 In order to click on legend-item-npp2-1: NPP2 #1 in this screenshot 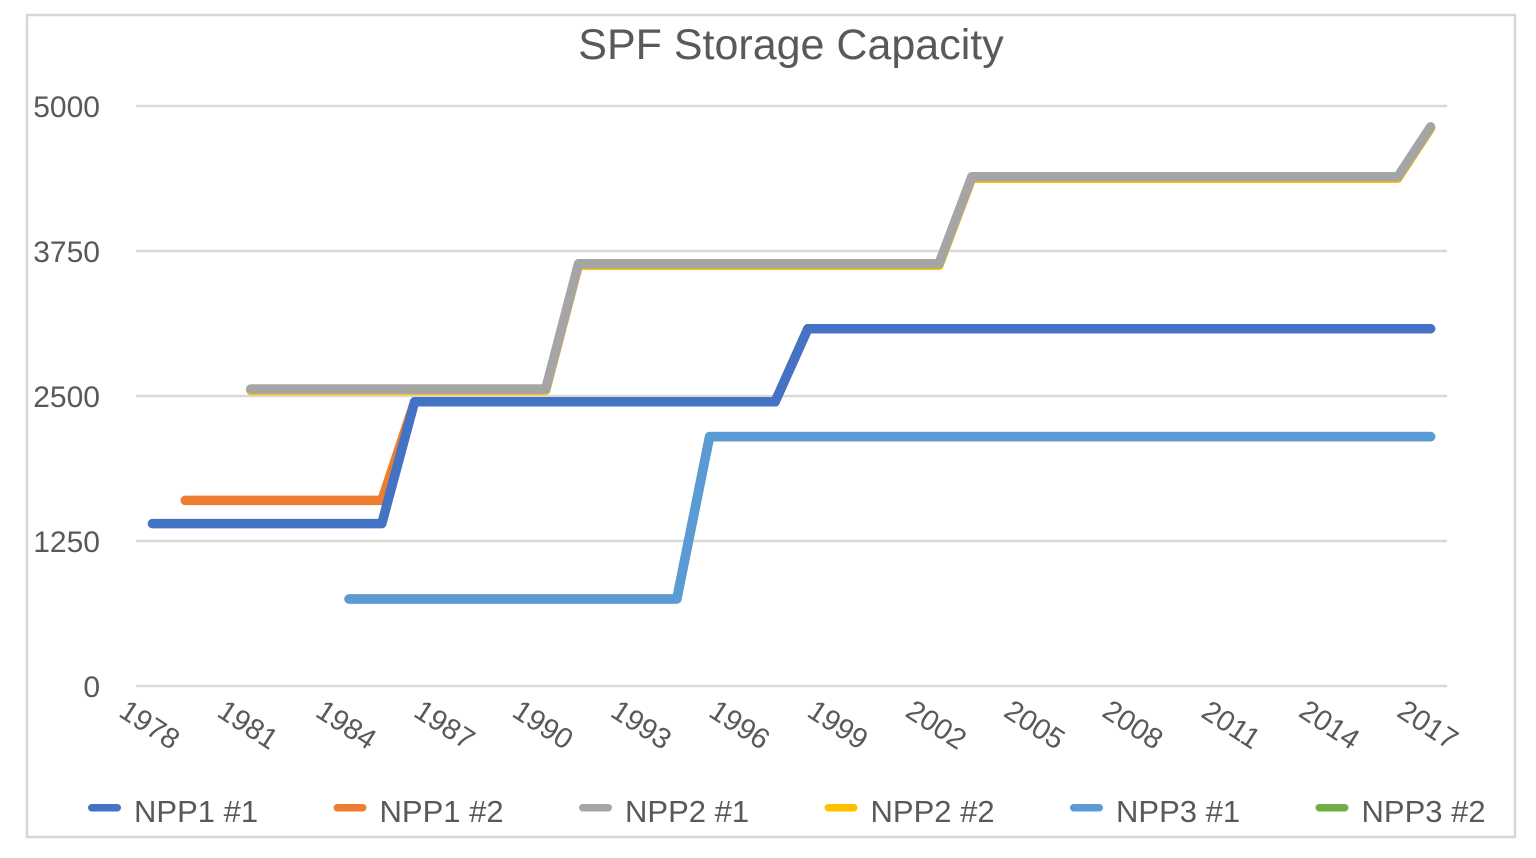, I will do `click(664, 811)`.